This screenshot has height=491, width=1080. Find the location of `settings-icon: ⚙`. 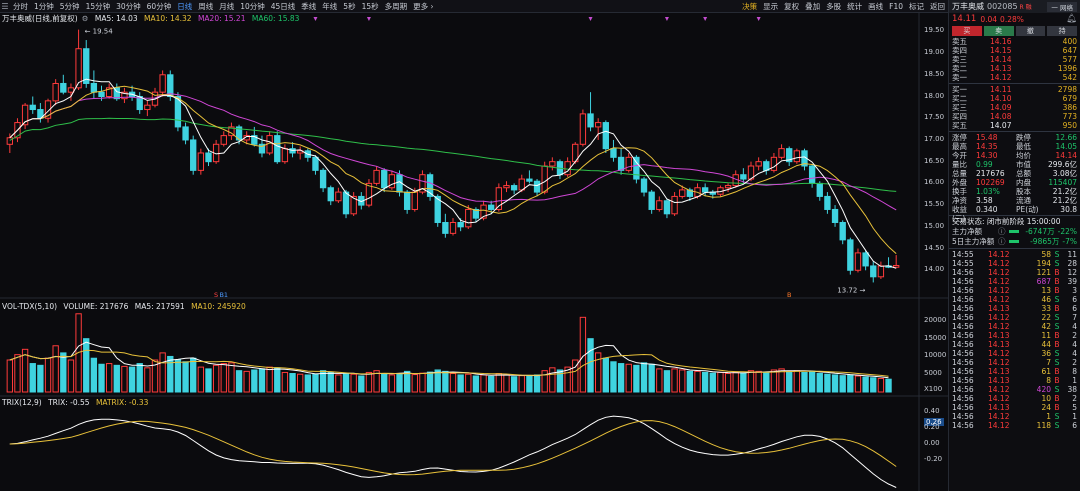

settings-icon: ⚙ is located at coordinates (85, 18).